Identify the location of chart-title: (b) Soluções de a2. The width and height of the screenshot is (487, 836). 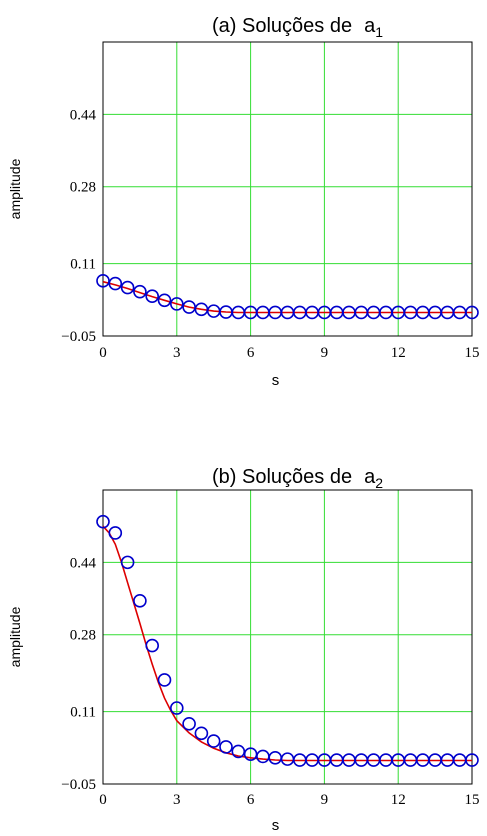
(297, 478).